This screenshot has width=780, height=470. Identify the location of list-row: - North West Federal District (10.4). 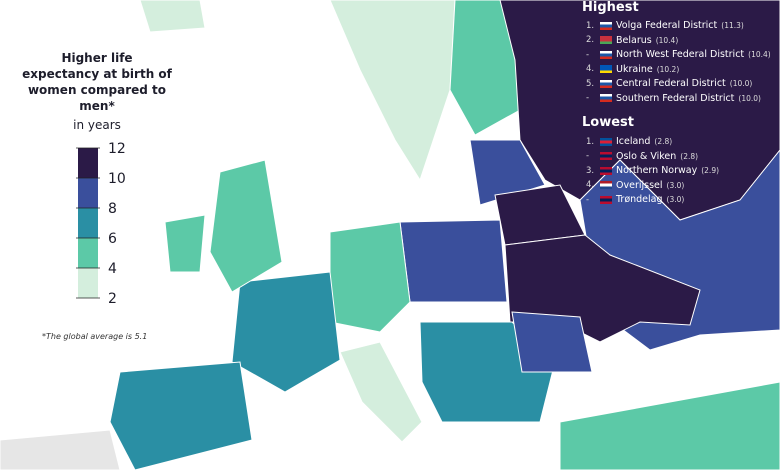
(678, 54).